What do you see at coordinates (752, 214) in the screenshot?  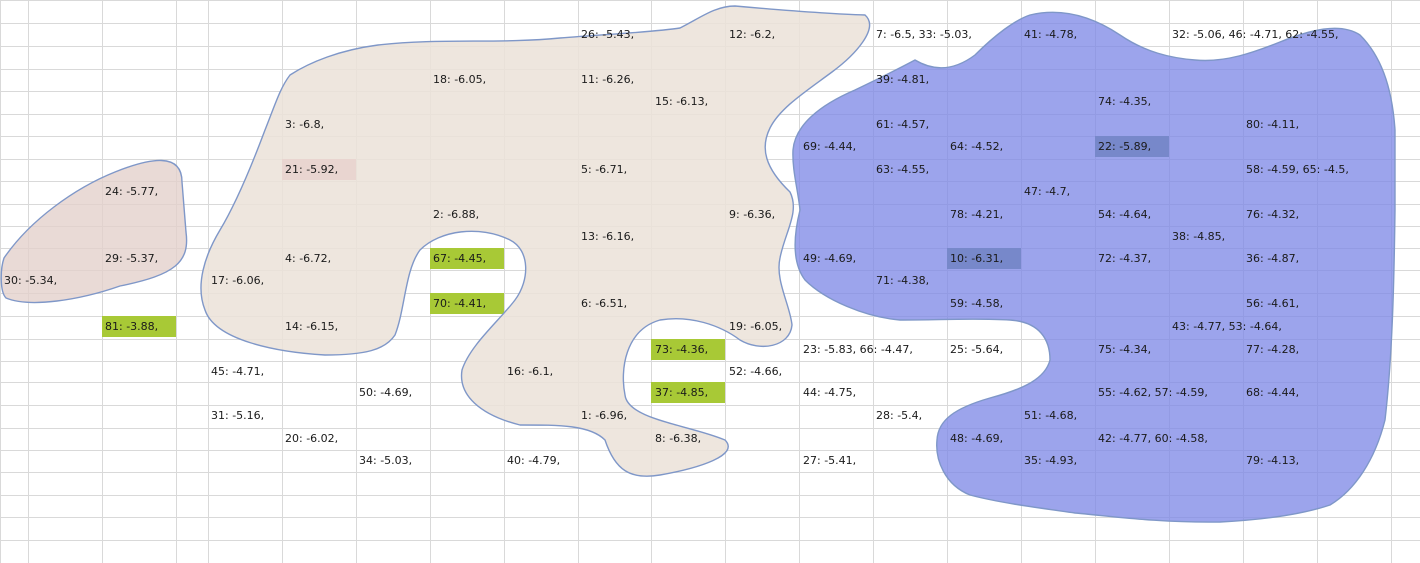 I see `cell-label: 9: -6.36,` at bounding box center [752, 214].